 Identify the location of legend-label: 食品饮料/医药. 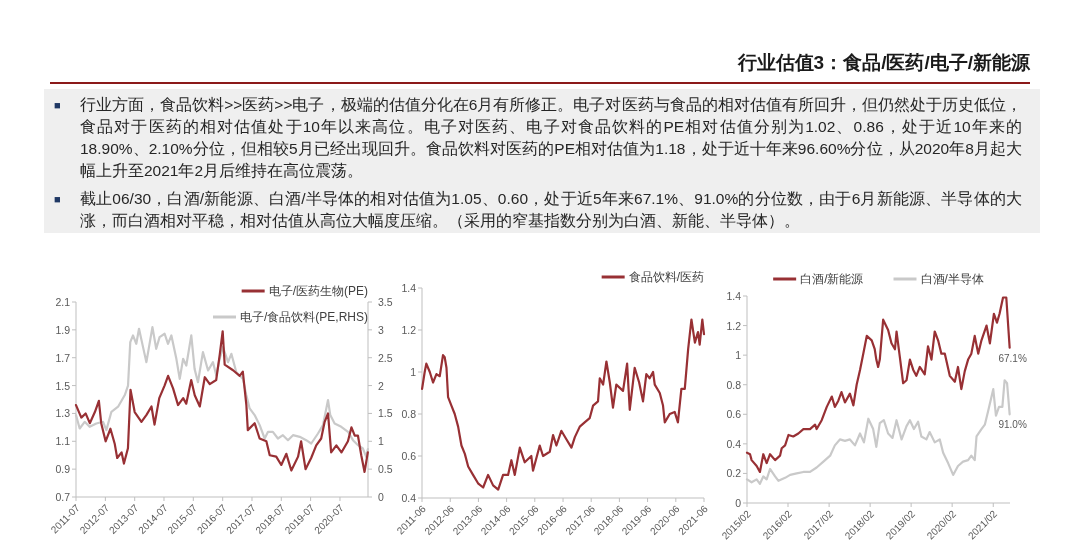
(666, 277).